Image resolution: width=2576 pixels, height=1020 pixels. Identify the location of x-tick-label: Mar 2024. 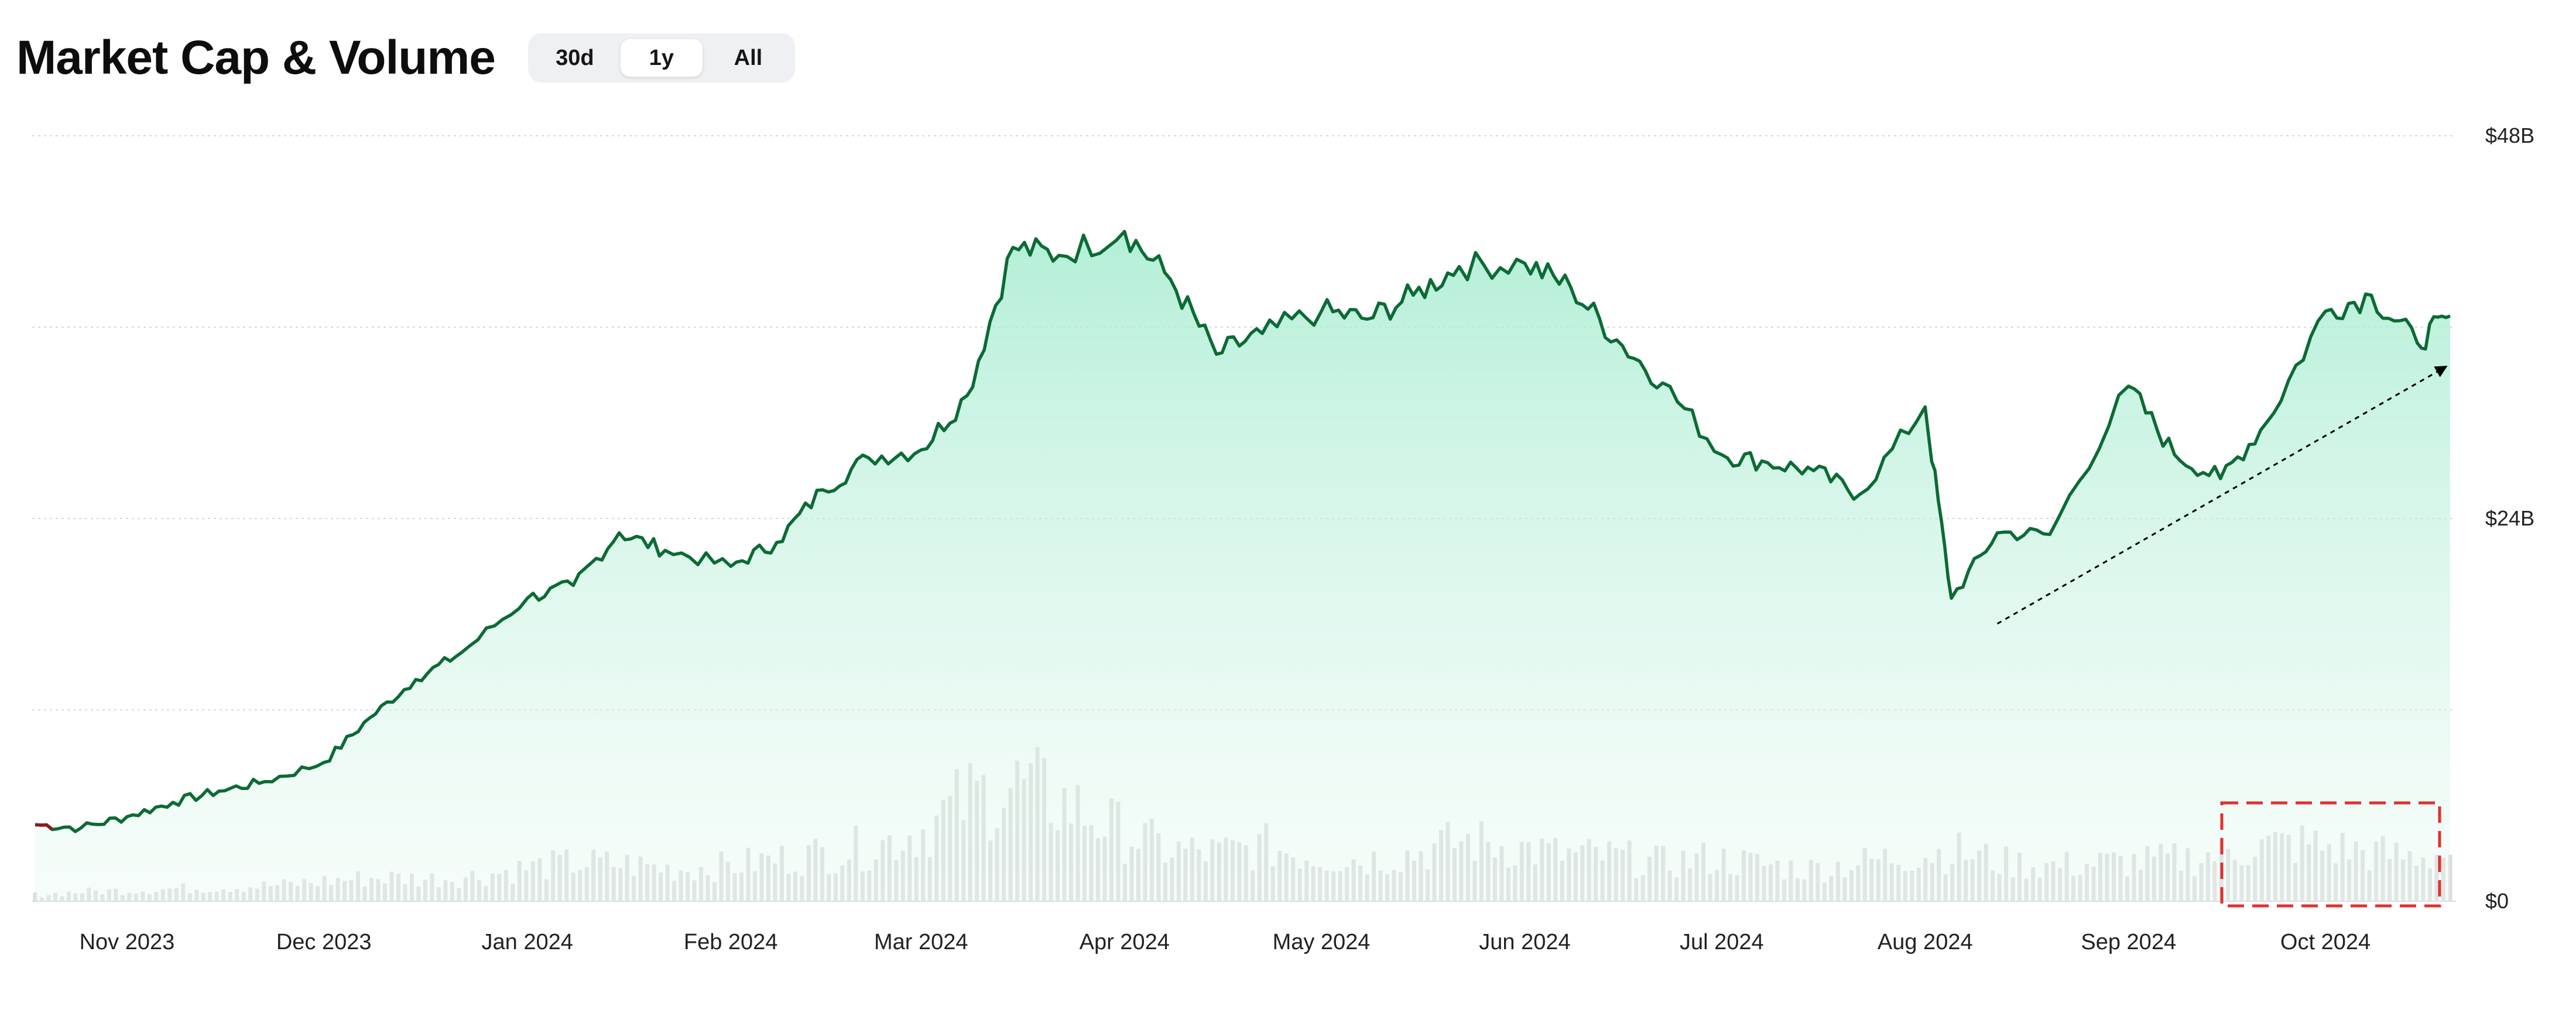
(921, 942).